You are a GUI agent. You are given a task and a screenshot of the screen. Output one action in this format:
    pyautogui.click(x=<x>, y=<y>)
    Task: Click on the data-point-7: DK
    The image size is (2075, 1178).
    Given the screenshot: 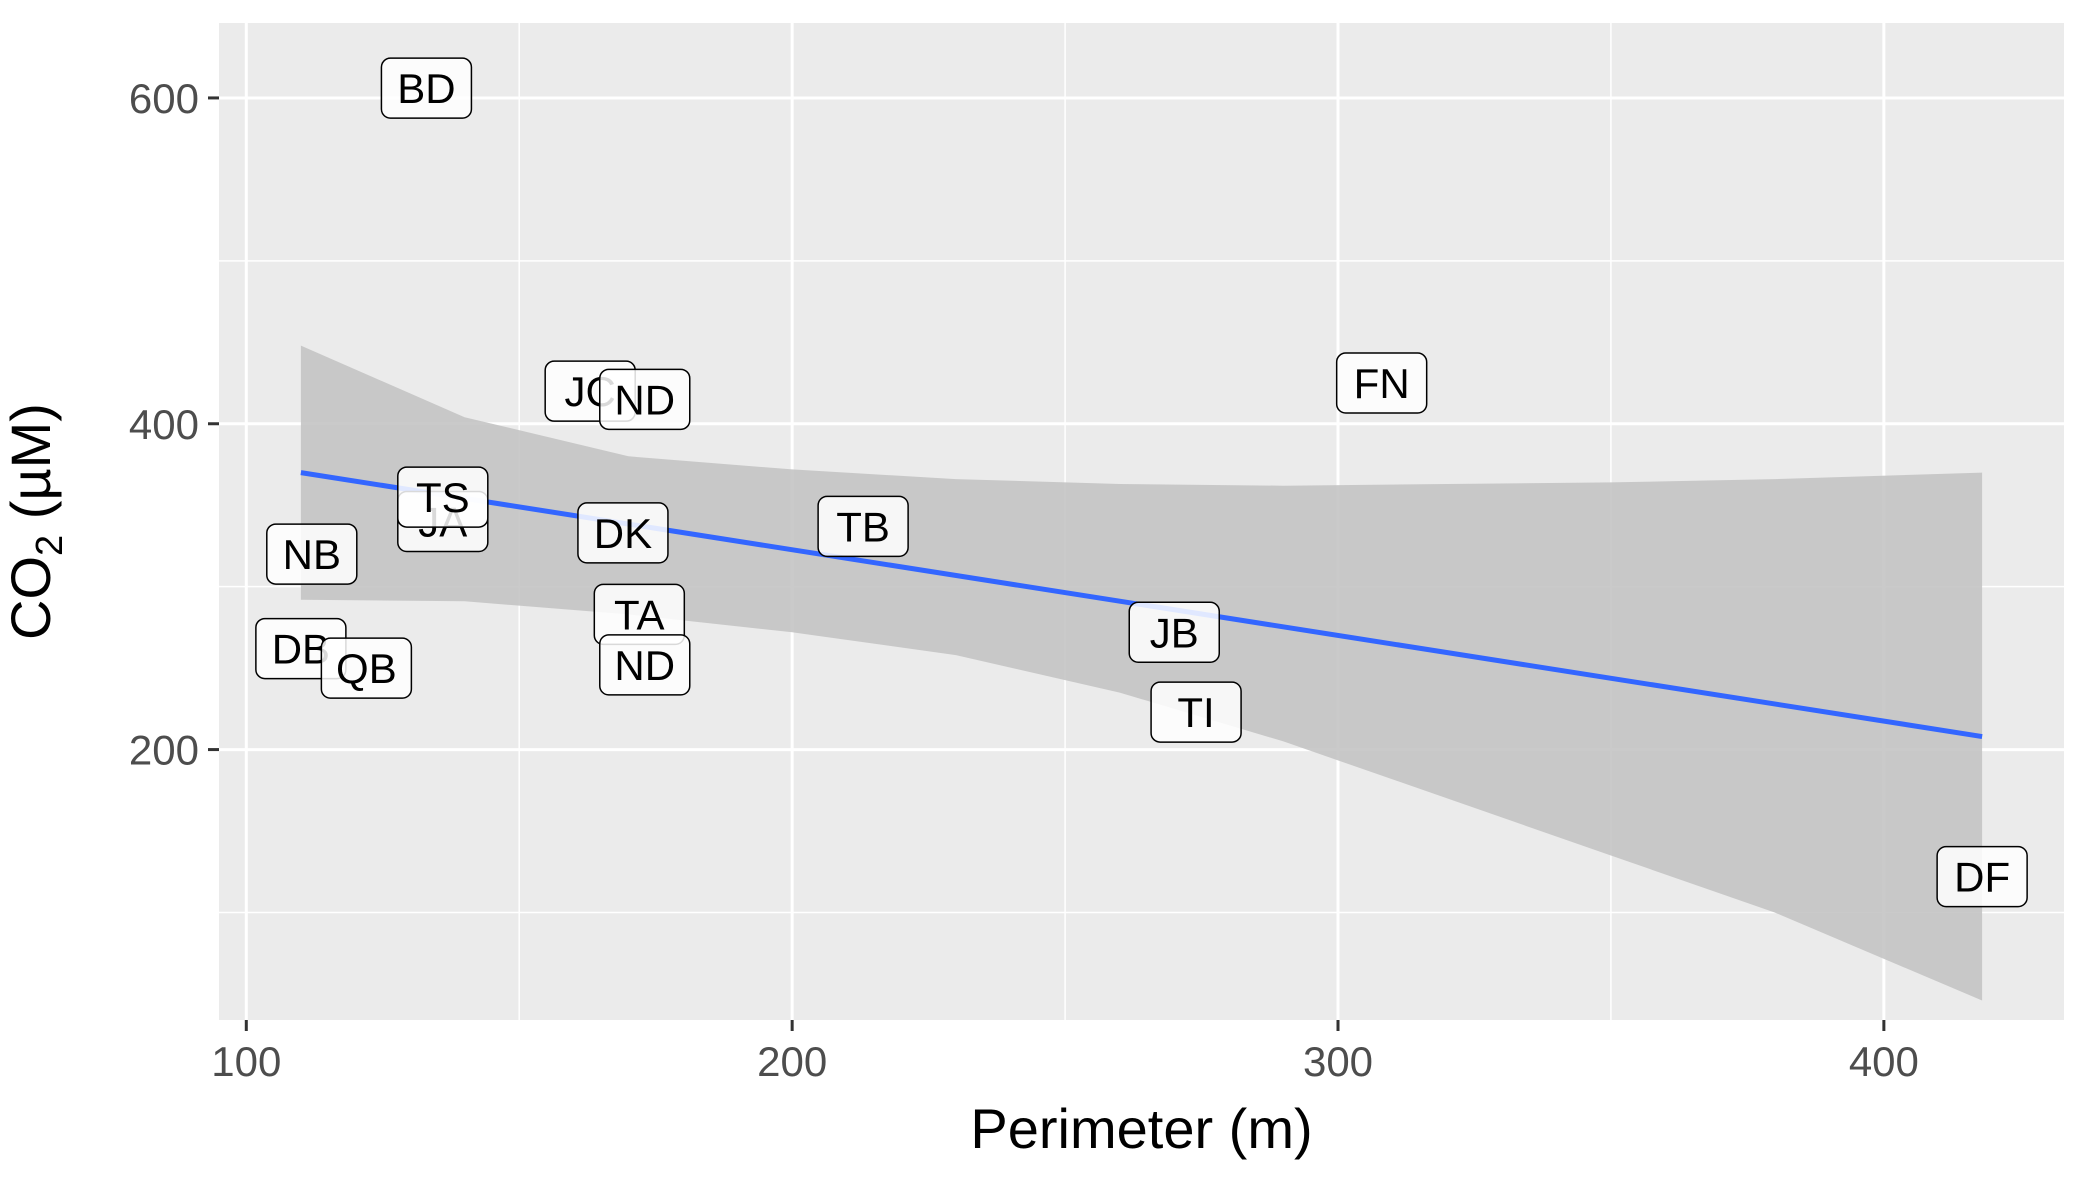 What is the action you would take?
    pyautogui.click(x=623, y=533)
    